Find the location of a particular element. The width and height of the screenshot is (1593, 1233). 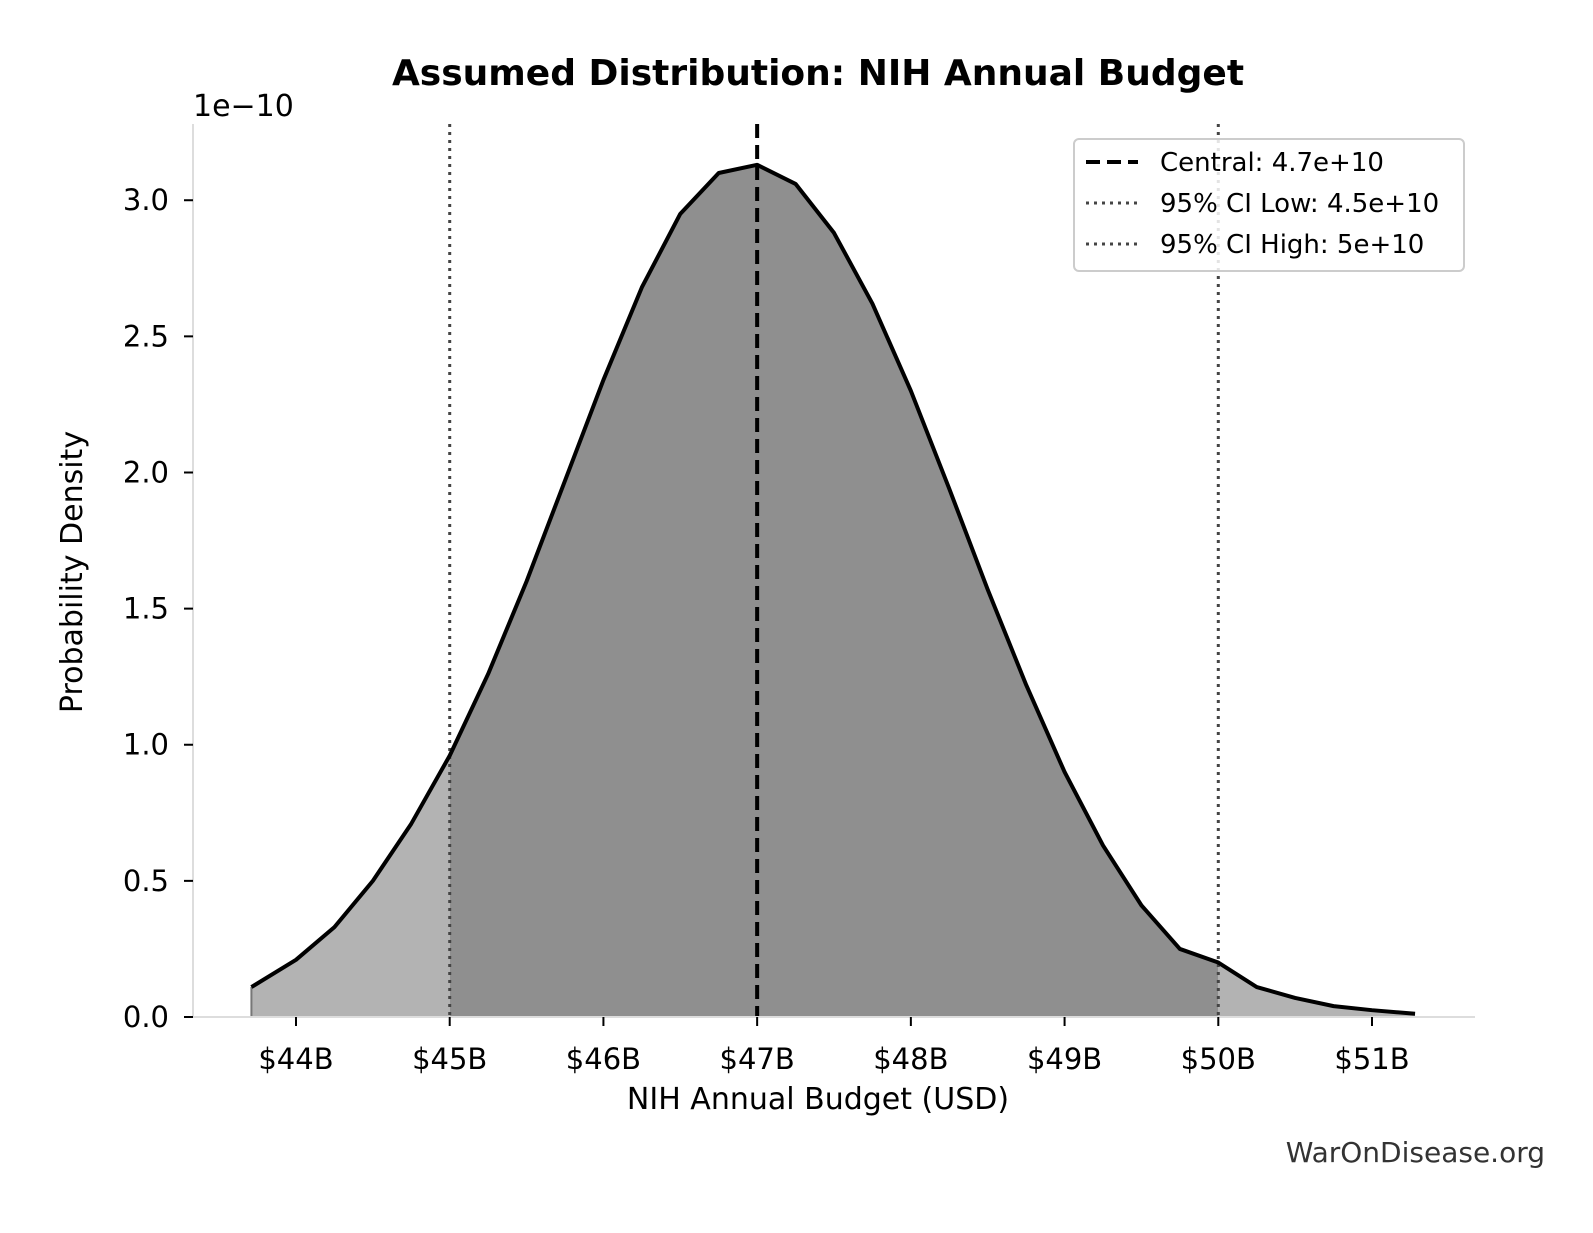

x-axis-label: NIH Annual Budget (USD) is located at coordinates (818, 1099).